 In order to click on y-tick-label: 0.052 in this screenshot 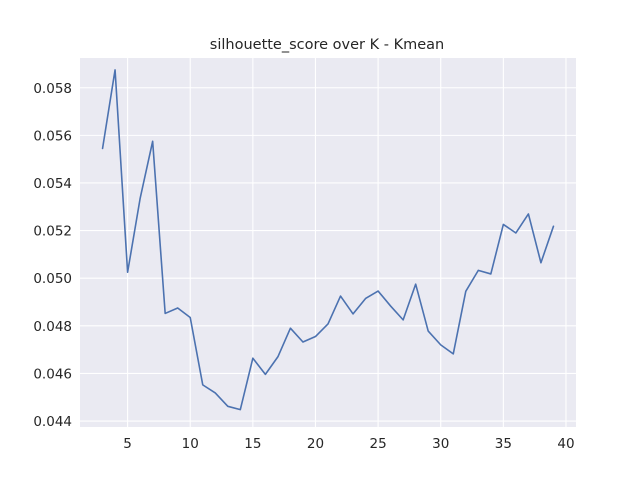, I will do `click(52, 232)`.